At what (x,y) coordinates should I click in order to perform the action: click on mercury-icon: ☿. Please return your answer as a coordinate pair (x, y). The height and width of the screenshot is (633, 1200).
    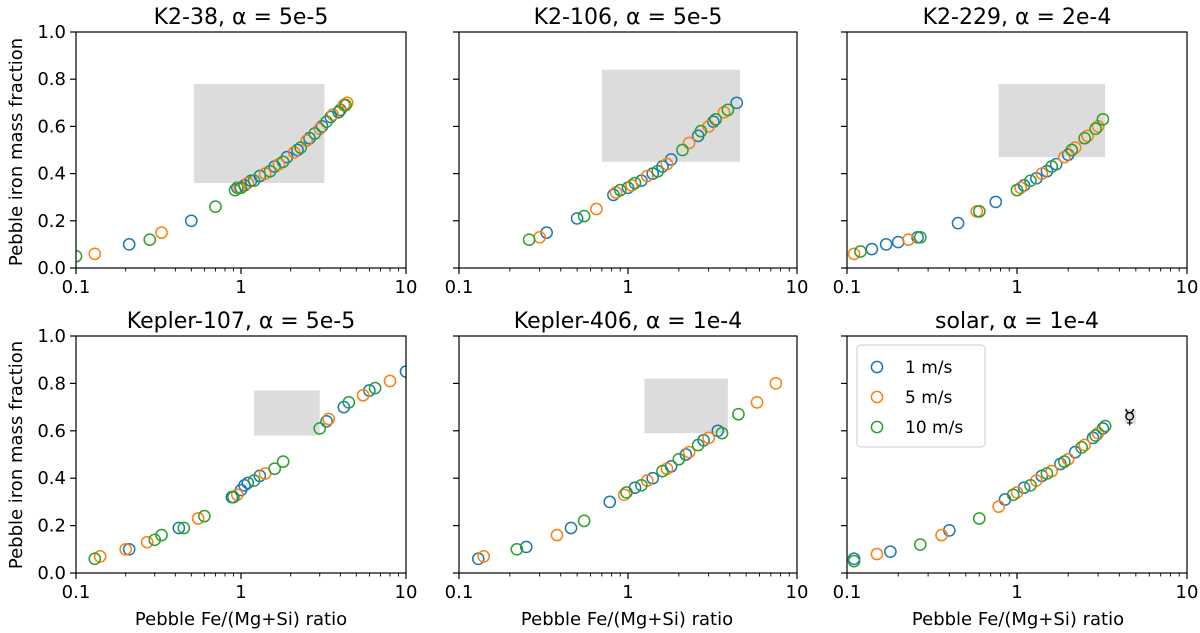
    Looking at the image, I should click on (1130, 417).